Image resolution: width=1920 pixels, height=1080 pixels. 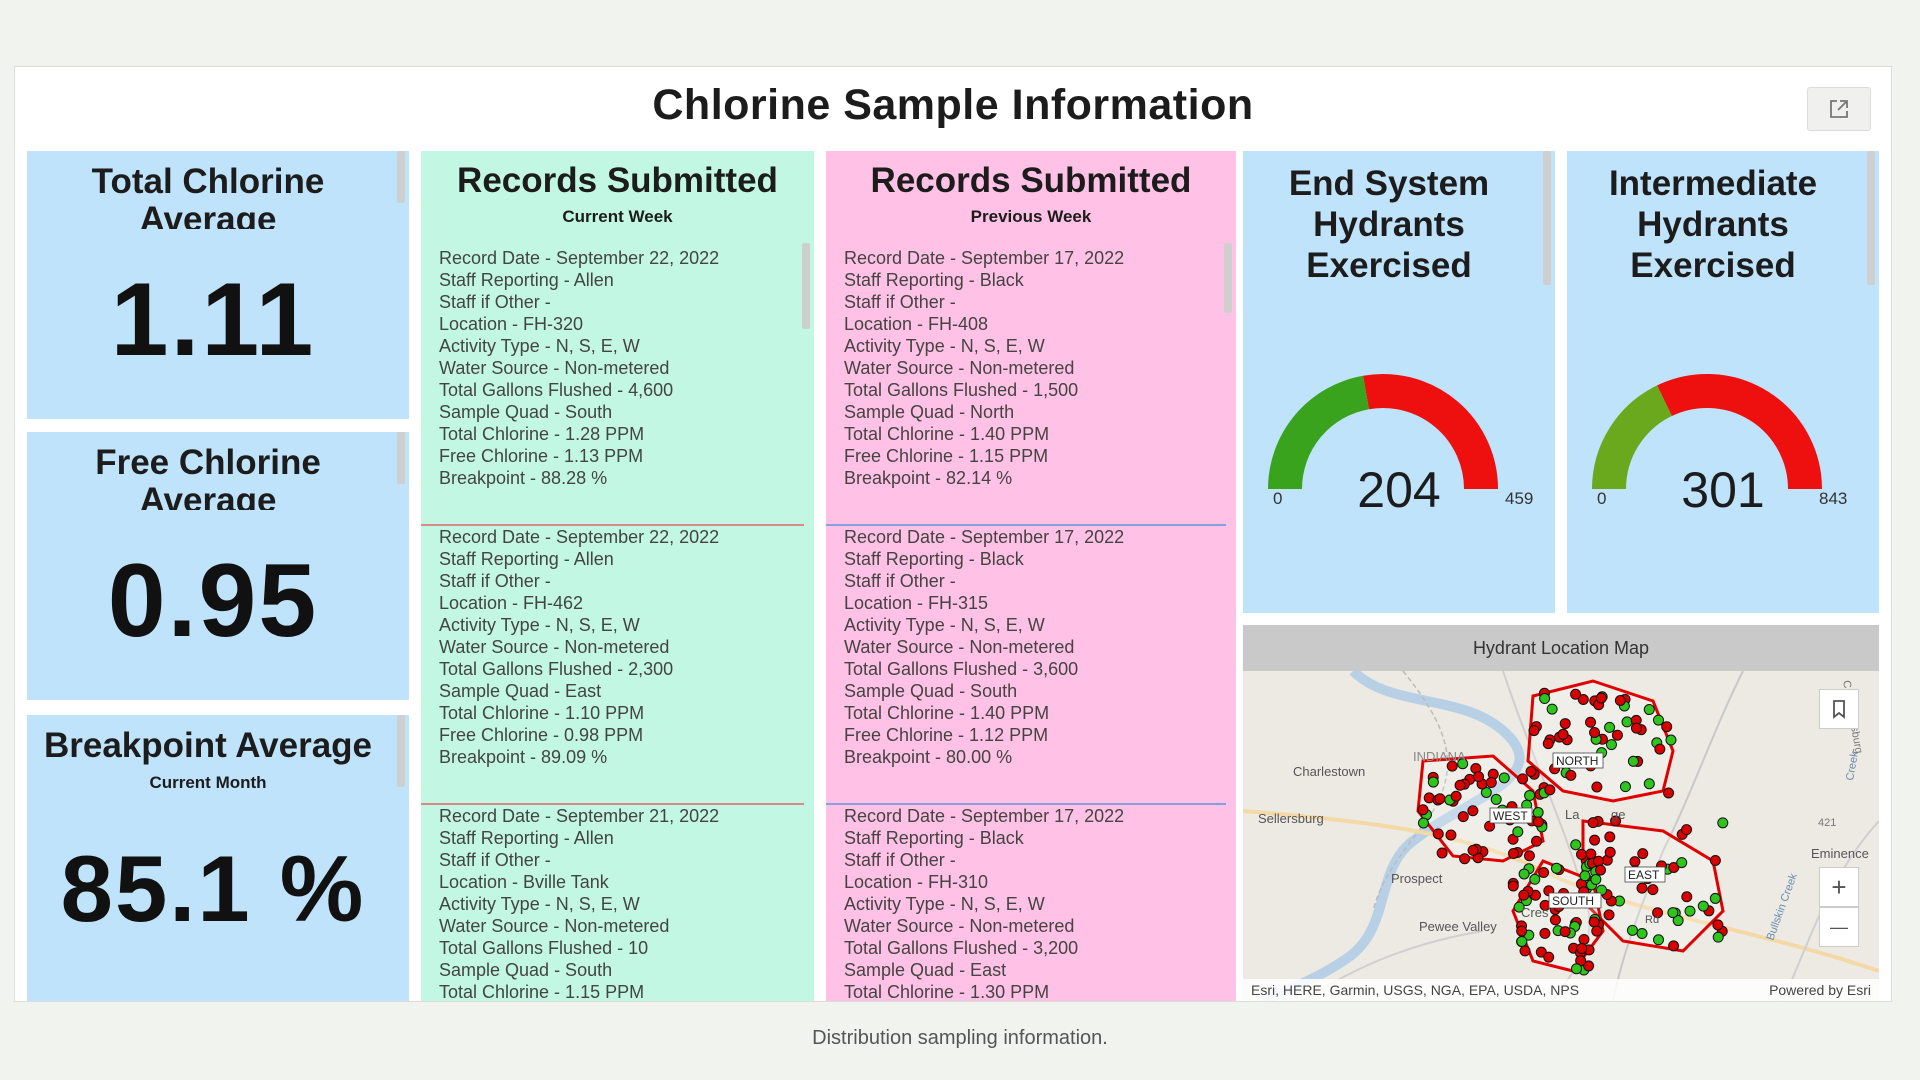 What do you see at coordinates (1839, 709) in the screenshot?
I see `bookmark-button` at bounding box center [1839, 709].